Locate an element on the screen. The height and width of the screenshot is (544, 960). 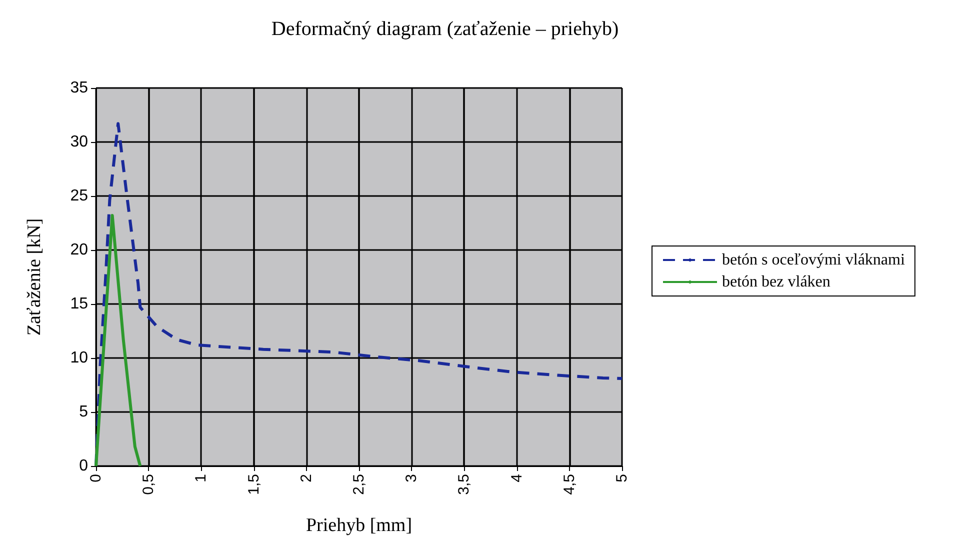
x-tick-label: 1,5 is located at coordinates (253, 484).